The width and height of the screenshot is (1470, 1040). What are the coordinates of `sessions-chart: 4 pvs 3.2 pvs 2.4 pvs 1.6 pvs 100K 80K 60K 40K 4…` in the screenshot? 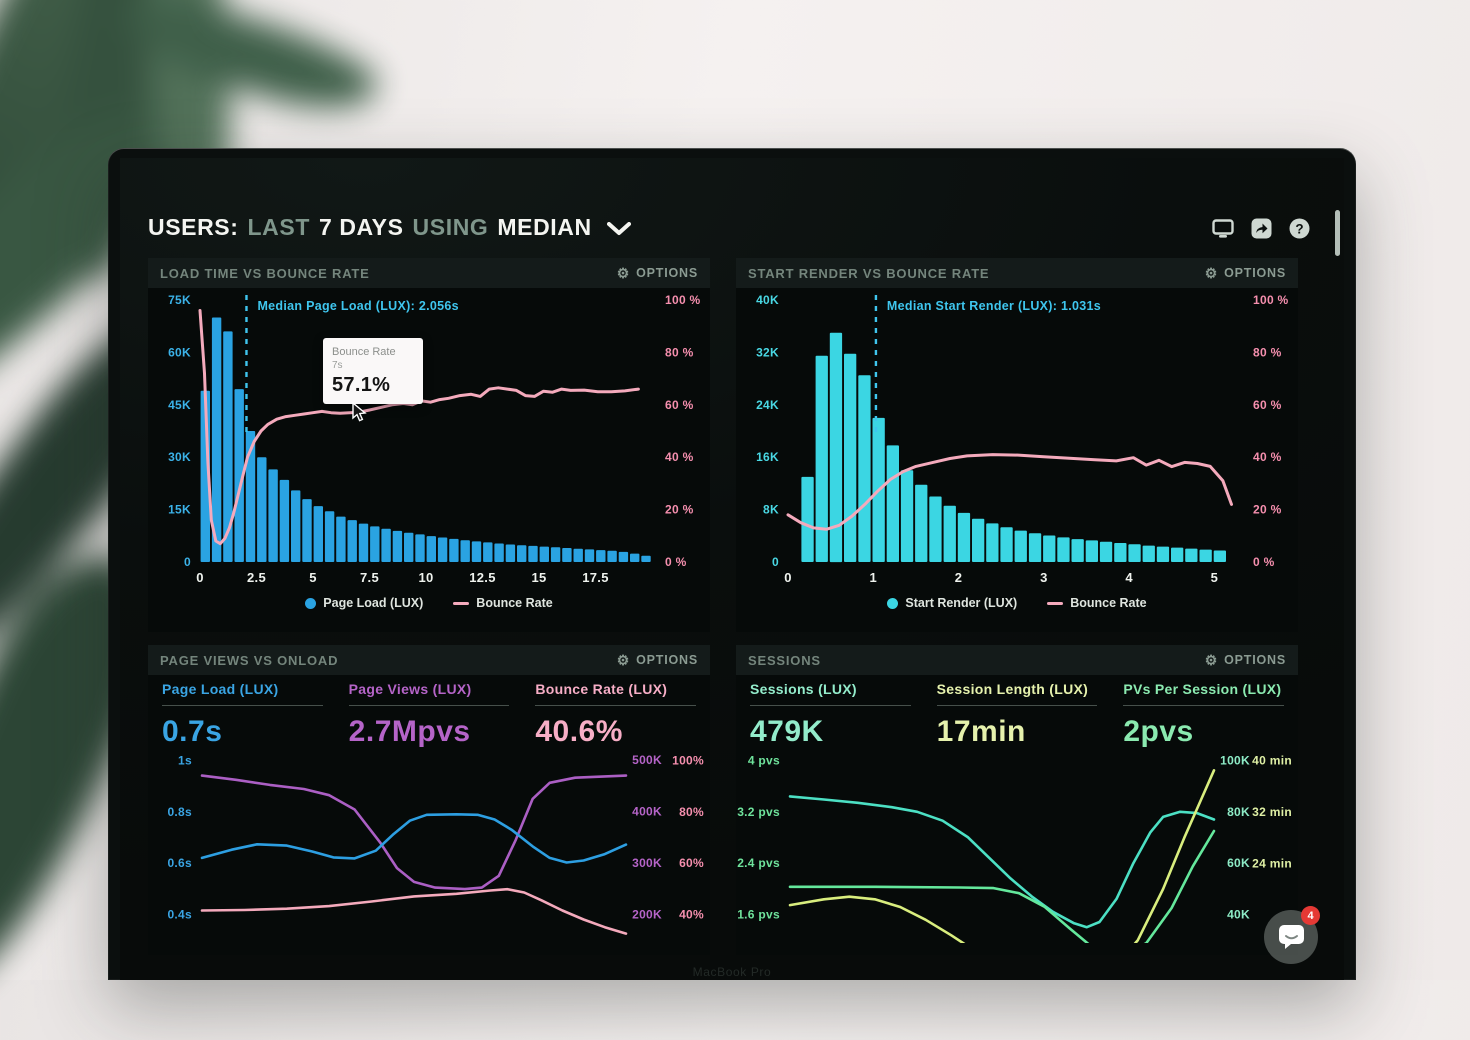 It's located at (1017, 847).